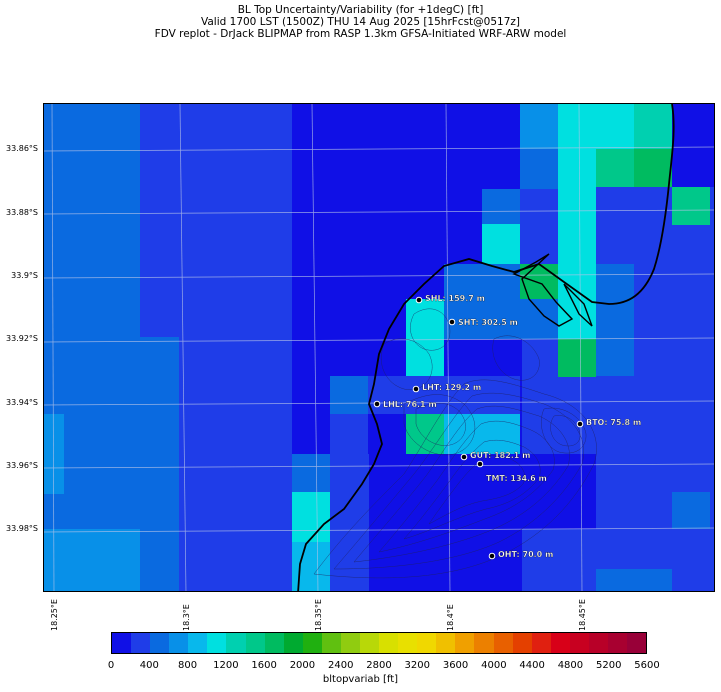  What do you see at coordinates (54, 615) in the screenshot?
I see `longitude-label: 18.25°E` at bounding box center [54, 615].